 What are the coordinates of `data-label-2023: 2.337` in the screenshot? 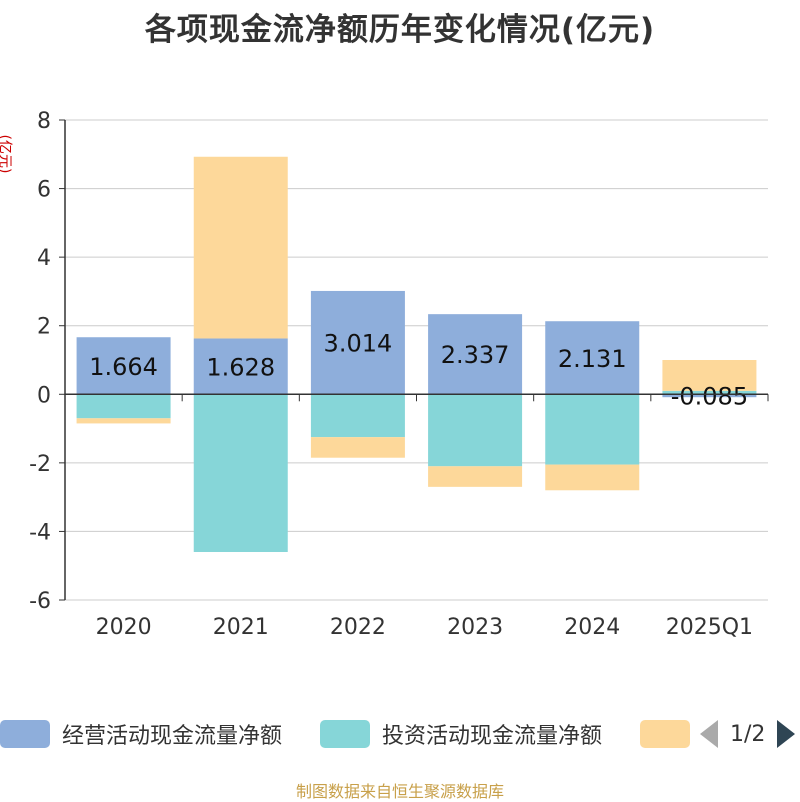 It's located at (475, 355).